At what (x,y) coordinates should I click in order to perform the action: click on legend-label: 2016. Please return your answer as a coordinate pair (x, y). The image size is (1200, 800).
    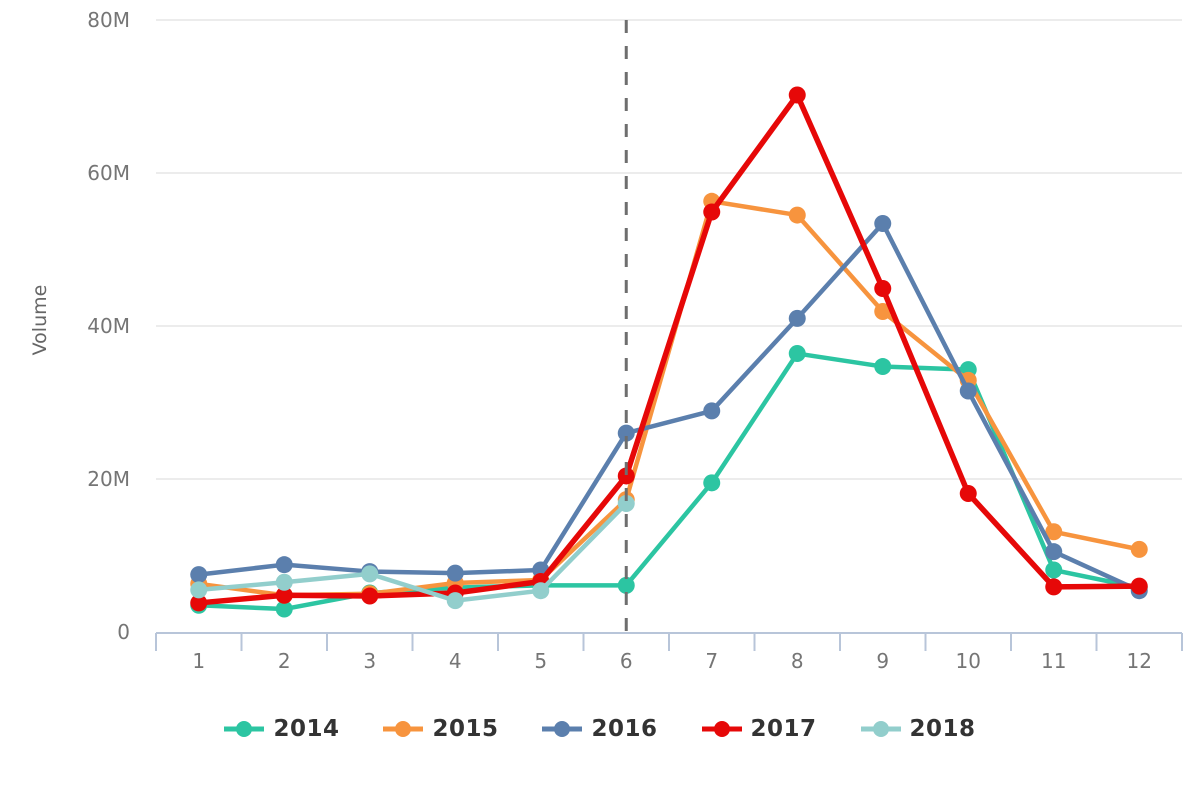
    Looking at the image, I should click on (624, 729).